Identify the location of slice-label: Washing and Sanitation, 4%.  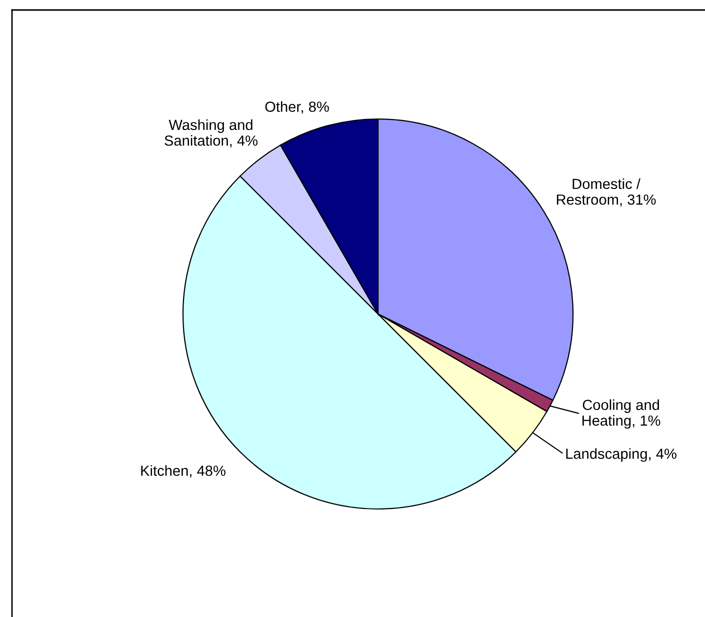
(211, 133).